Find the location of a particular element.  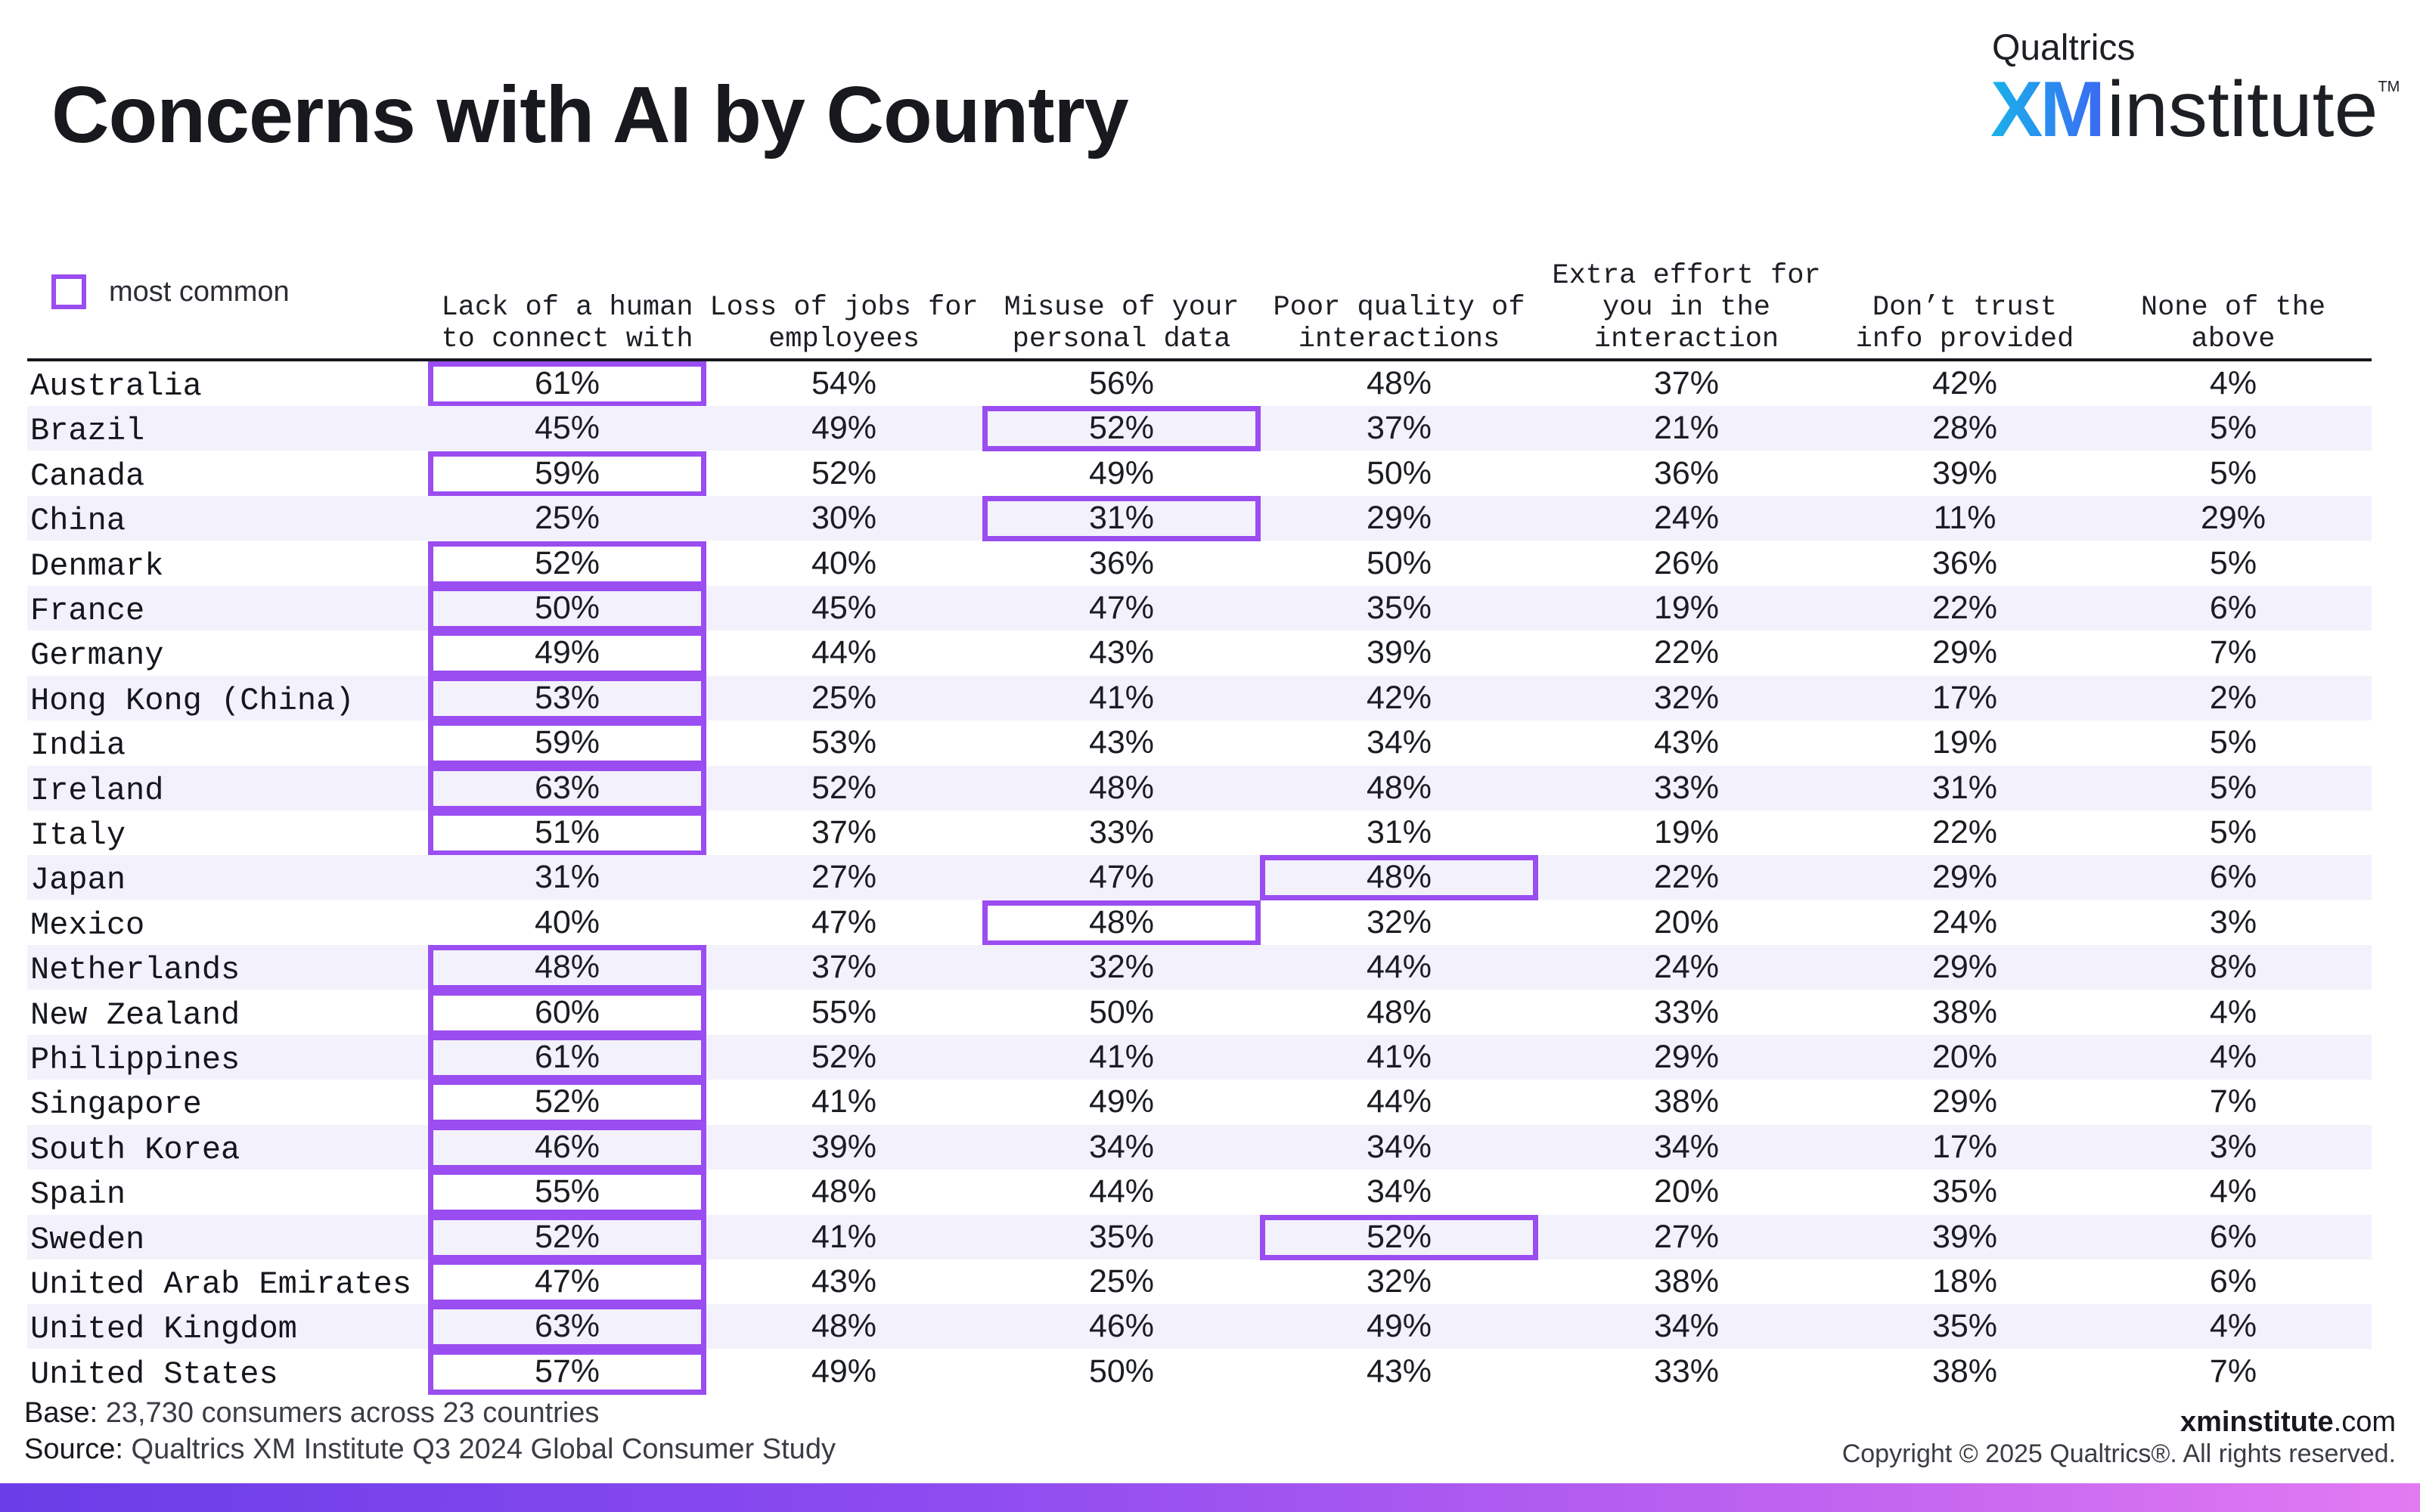

legend: most common is located at coordinates (170, 292).